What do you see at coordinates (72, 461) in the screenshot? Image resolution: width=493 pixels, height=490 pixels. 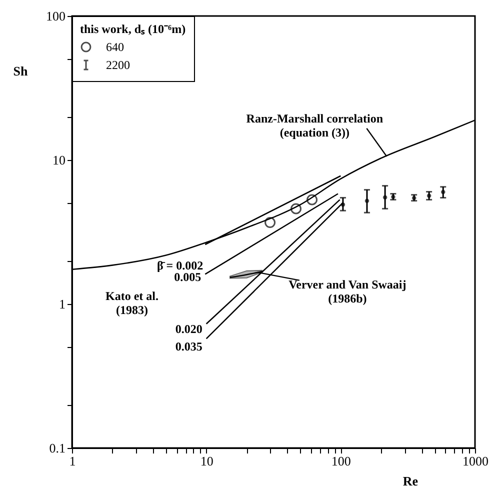 I see `x-tick-label: 1` at bounding box center [72, 461].